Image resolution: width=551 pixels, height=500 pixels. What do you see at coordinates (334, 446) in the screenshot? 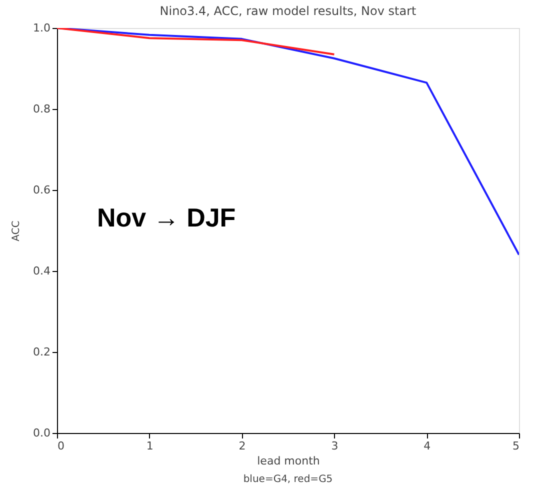
I see `x-tick-label: 3` at bounding box center [334, 446].